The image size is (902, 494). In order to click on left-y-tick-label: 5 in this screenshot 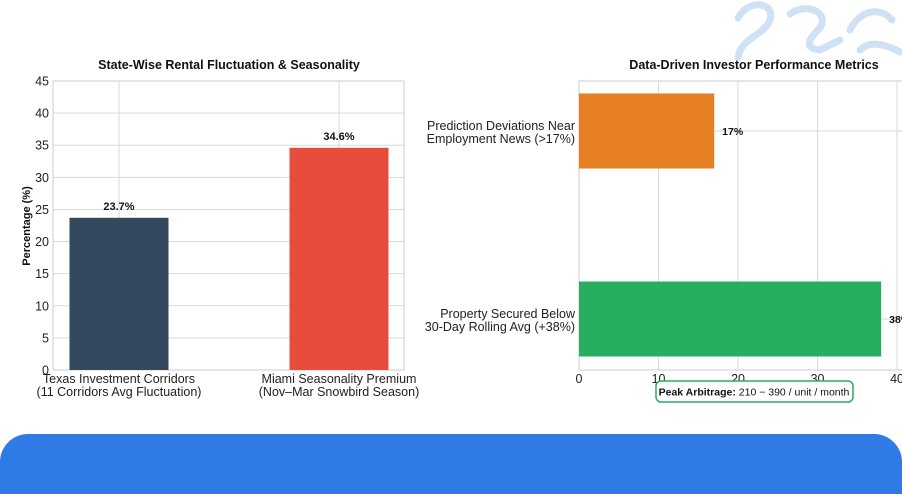, I will do `click(45, 338)`.